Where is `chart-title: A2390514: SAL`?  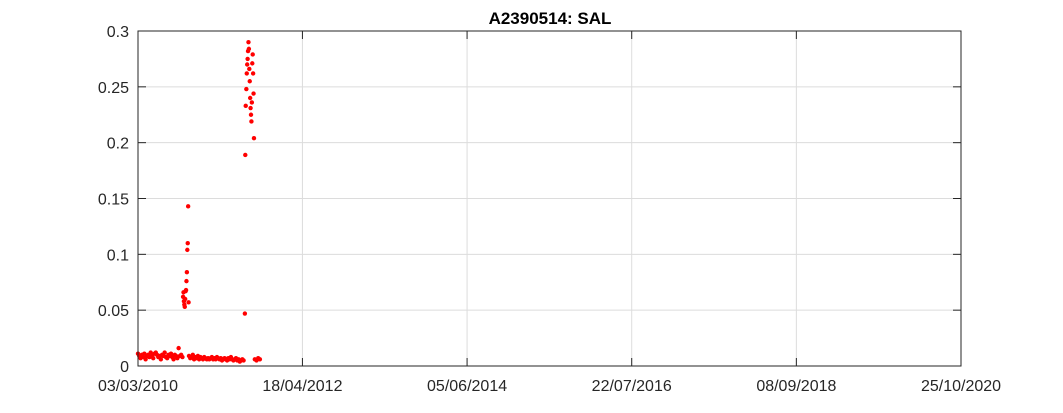 chart-title: A2390514: SAL is located at coordinates (550, 18).